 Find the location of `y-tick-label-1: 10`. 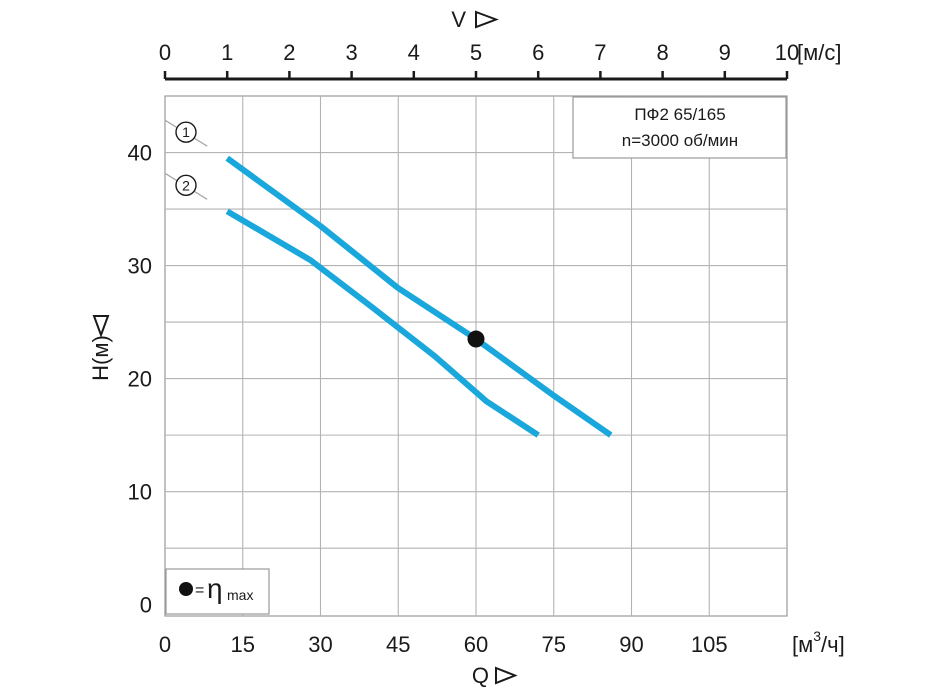

y-tick-label-1: 10 is located at coordinates (140, 492).